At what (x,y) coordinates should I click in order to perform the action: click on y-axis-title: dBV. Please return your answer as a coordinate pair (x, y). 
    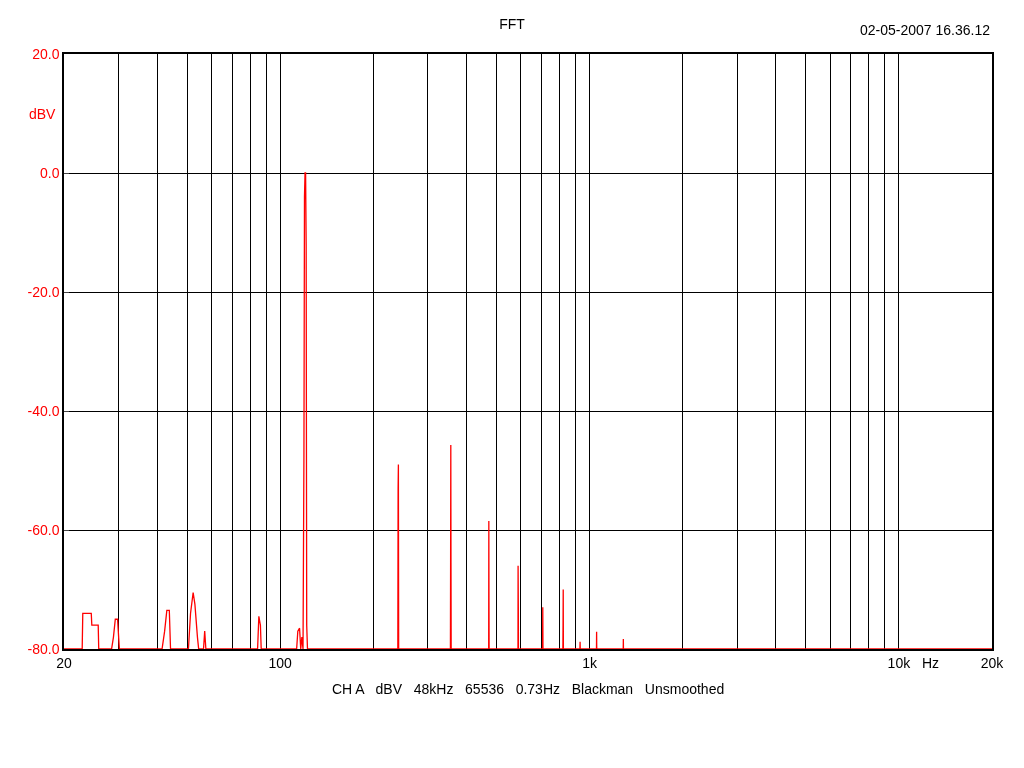
    Looking at the image, I should click on (43, 114).